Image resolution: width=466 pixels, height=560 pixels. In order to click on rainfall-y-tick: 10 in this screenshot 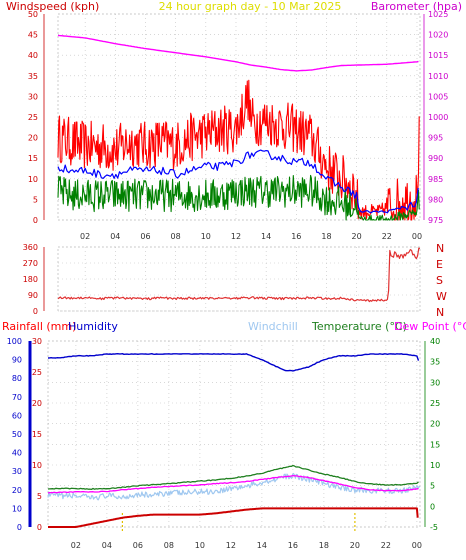, I will do `click(37, 465)`.